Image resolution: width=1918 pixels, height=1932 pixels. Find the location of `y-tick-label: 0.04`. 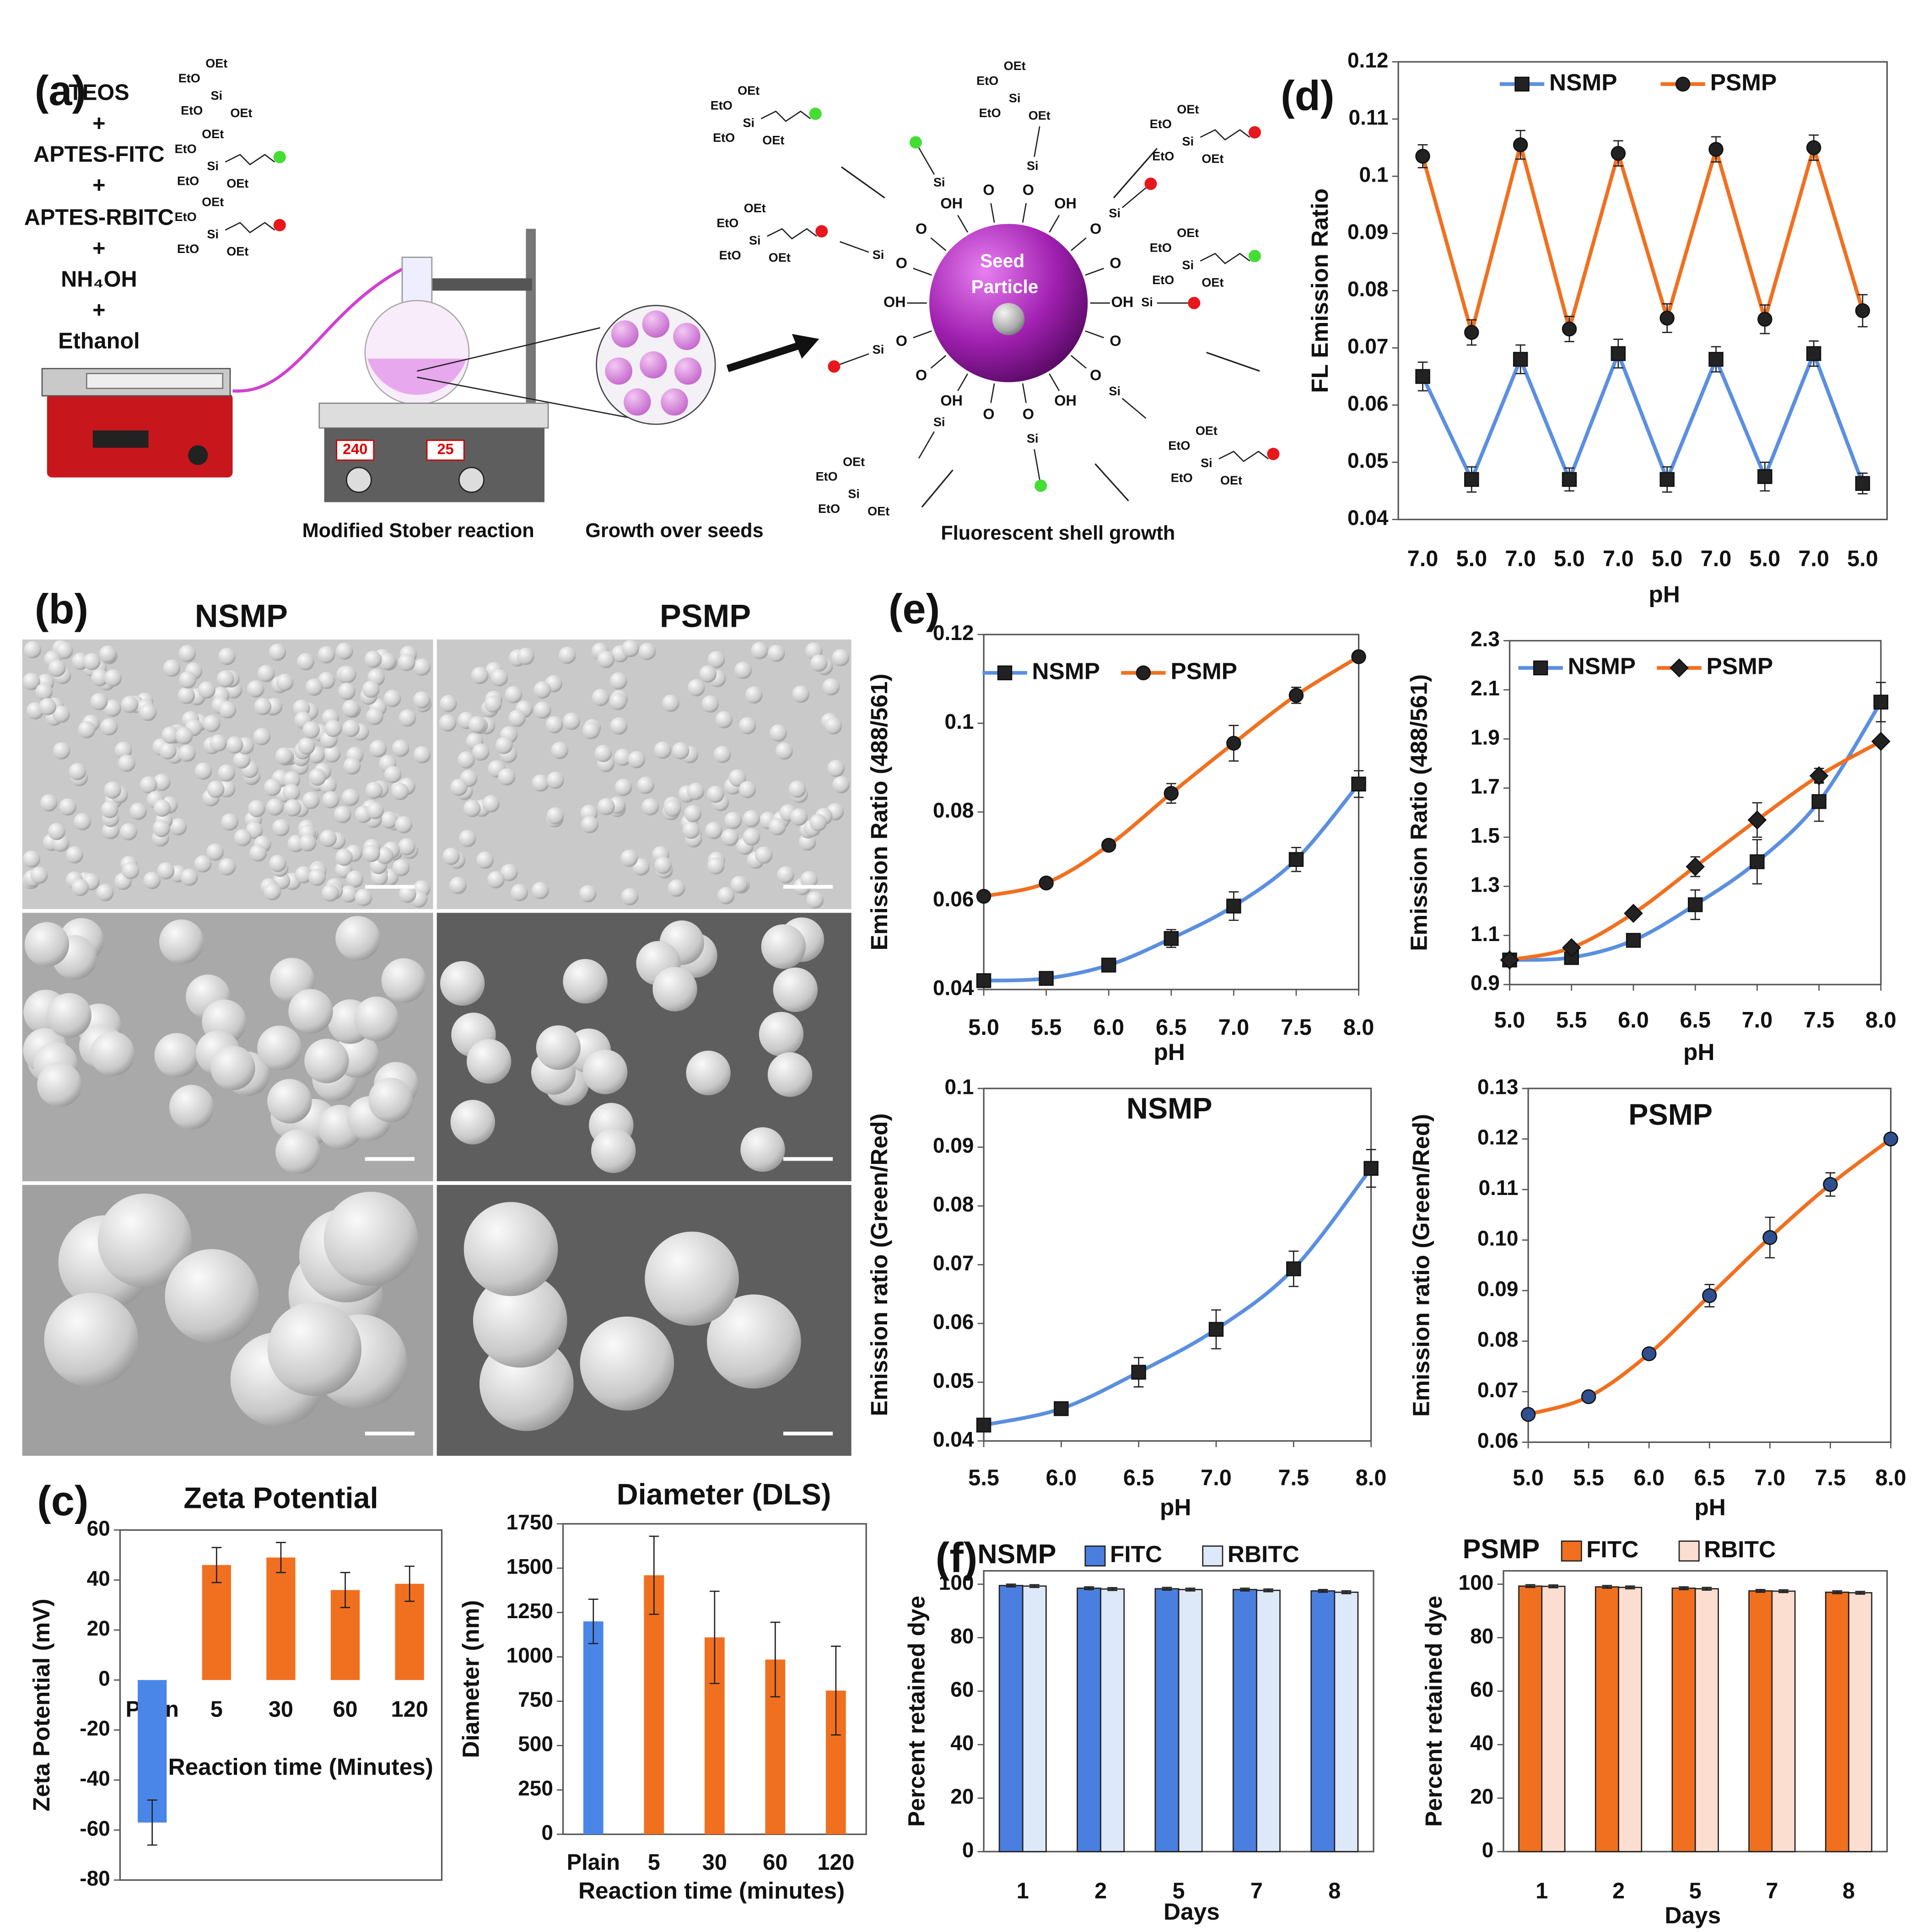

y-tick-label: 0.04 is located at coordinates (953, 988).